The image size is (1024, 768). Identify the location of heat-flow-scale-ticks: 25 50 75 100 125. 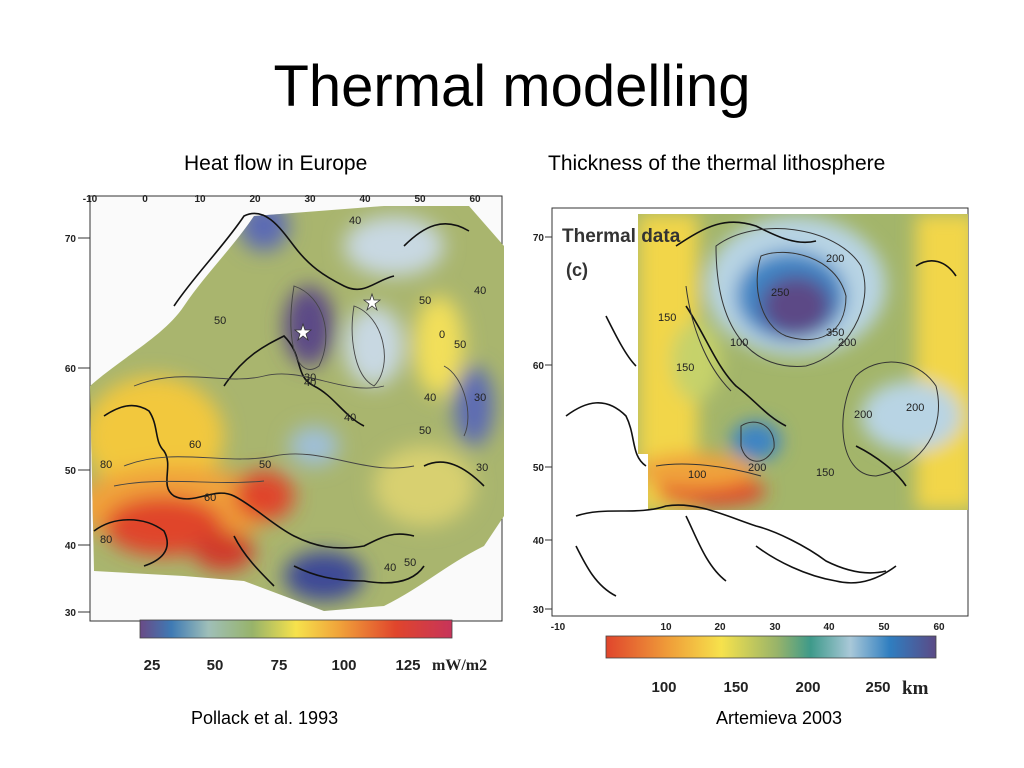
(282, 665).